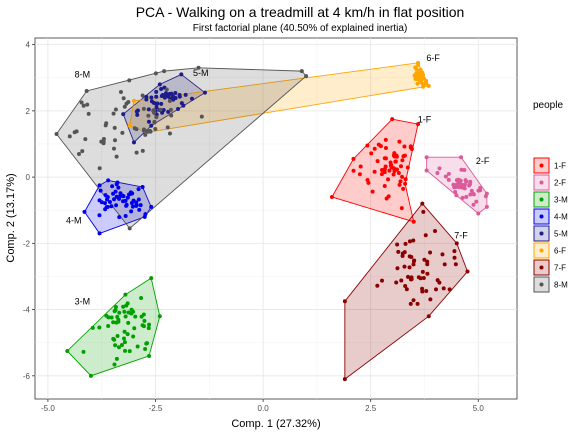  I want to click on legend: people 1-F 2-F 3-M 4-M 5-M 6-F 7-F 8-M, so click(550, 196).